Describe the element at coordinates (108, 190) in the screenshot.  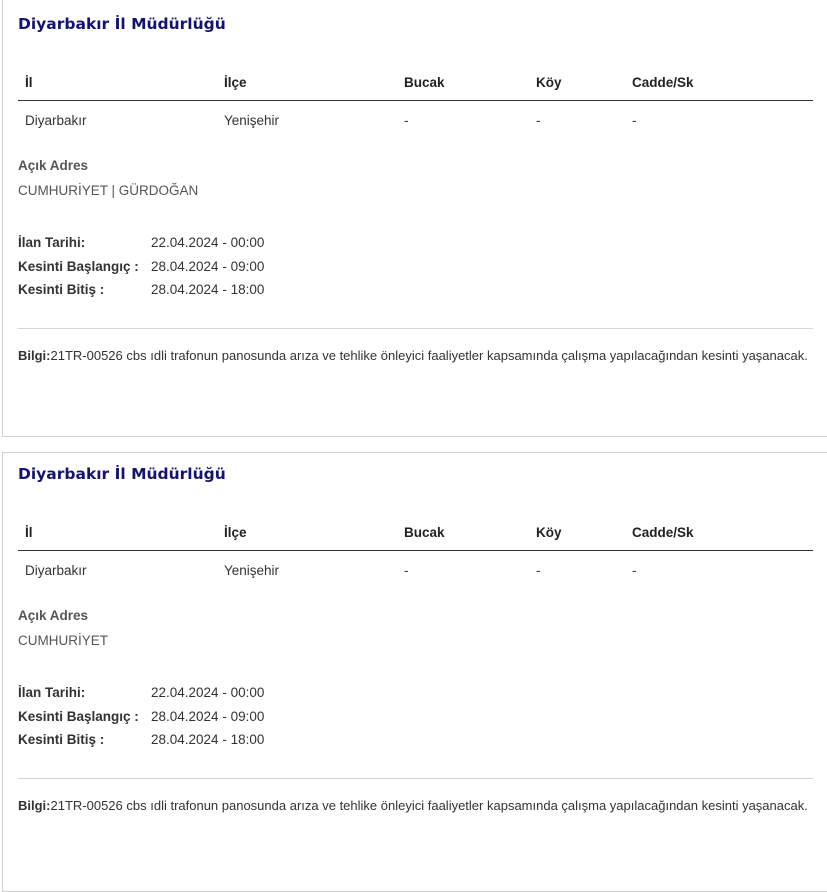
I see `address-value: CUMHURİYET | GÜRDOĞAN` at that location.